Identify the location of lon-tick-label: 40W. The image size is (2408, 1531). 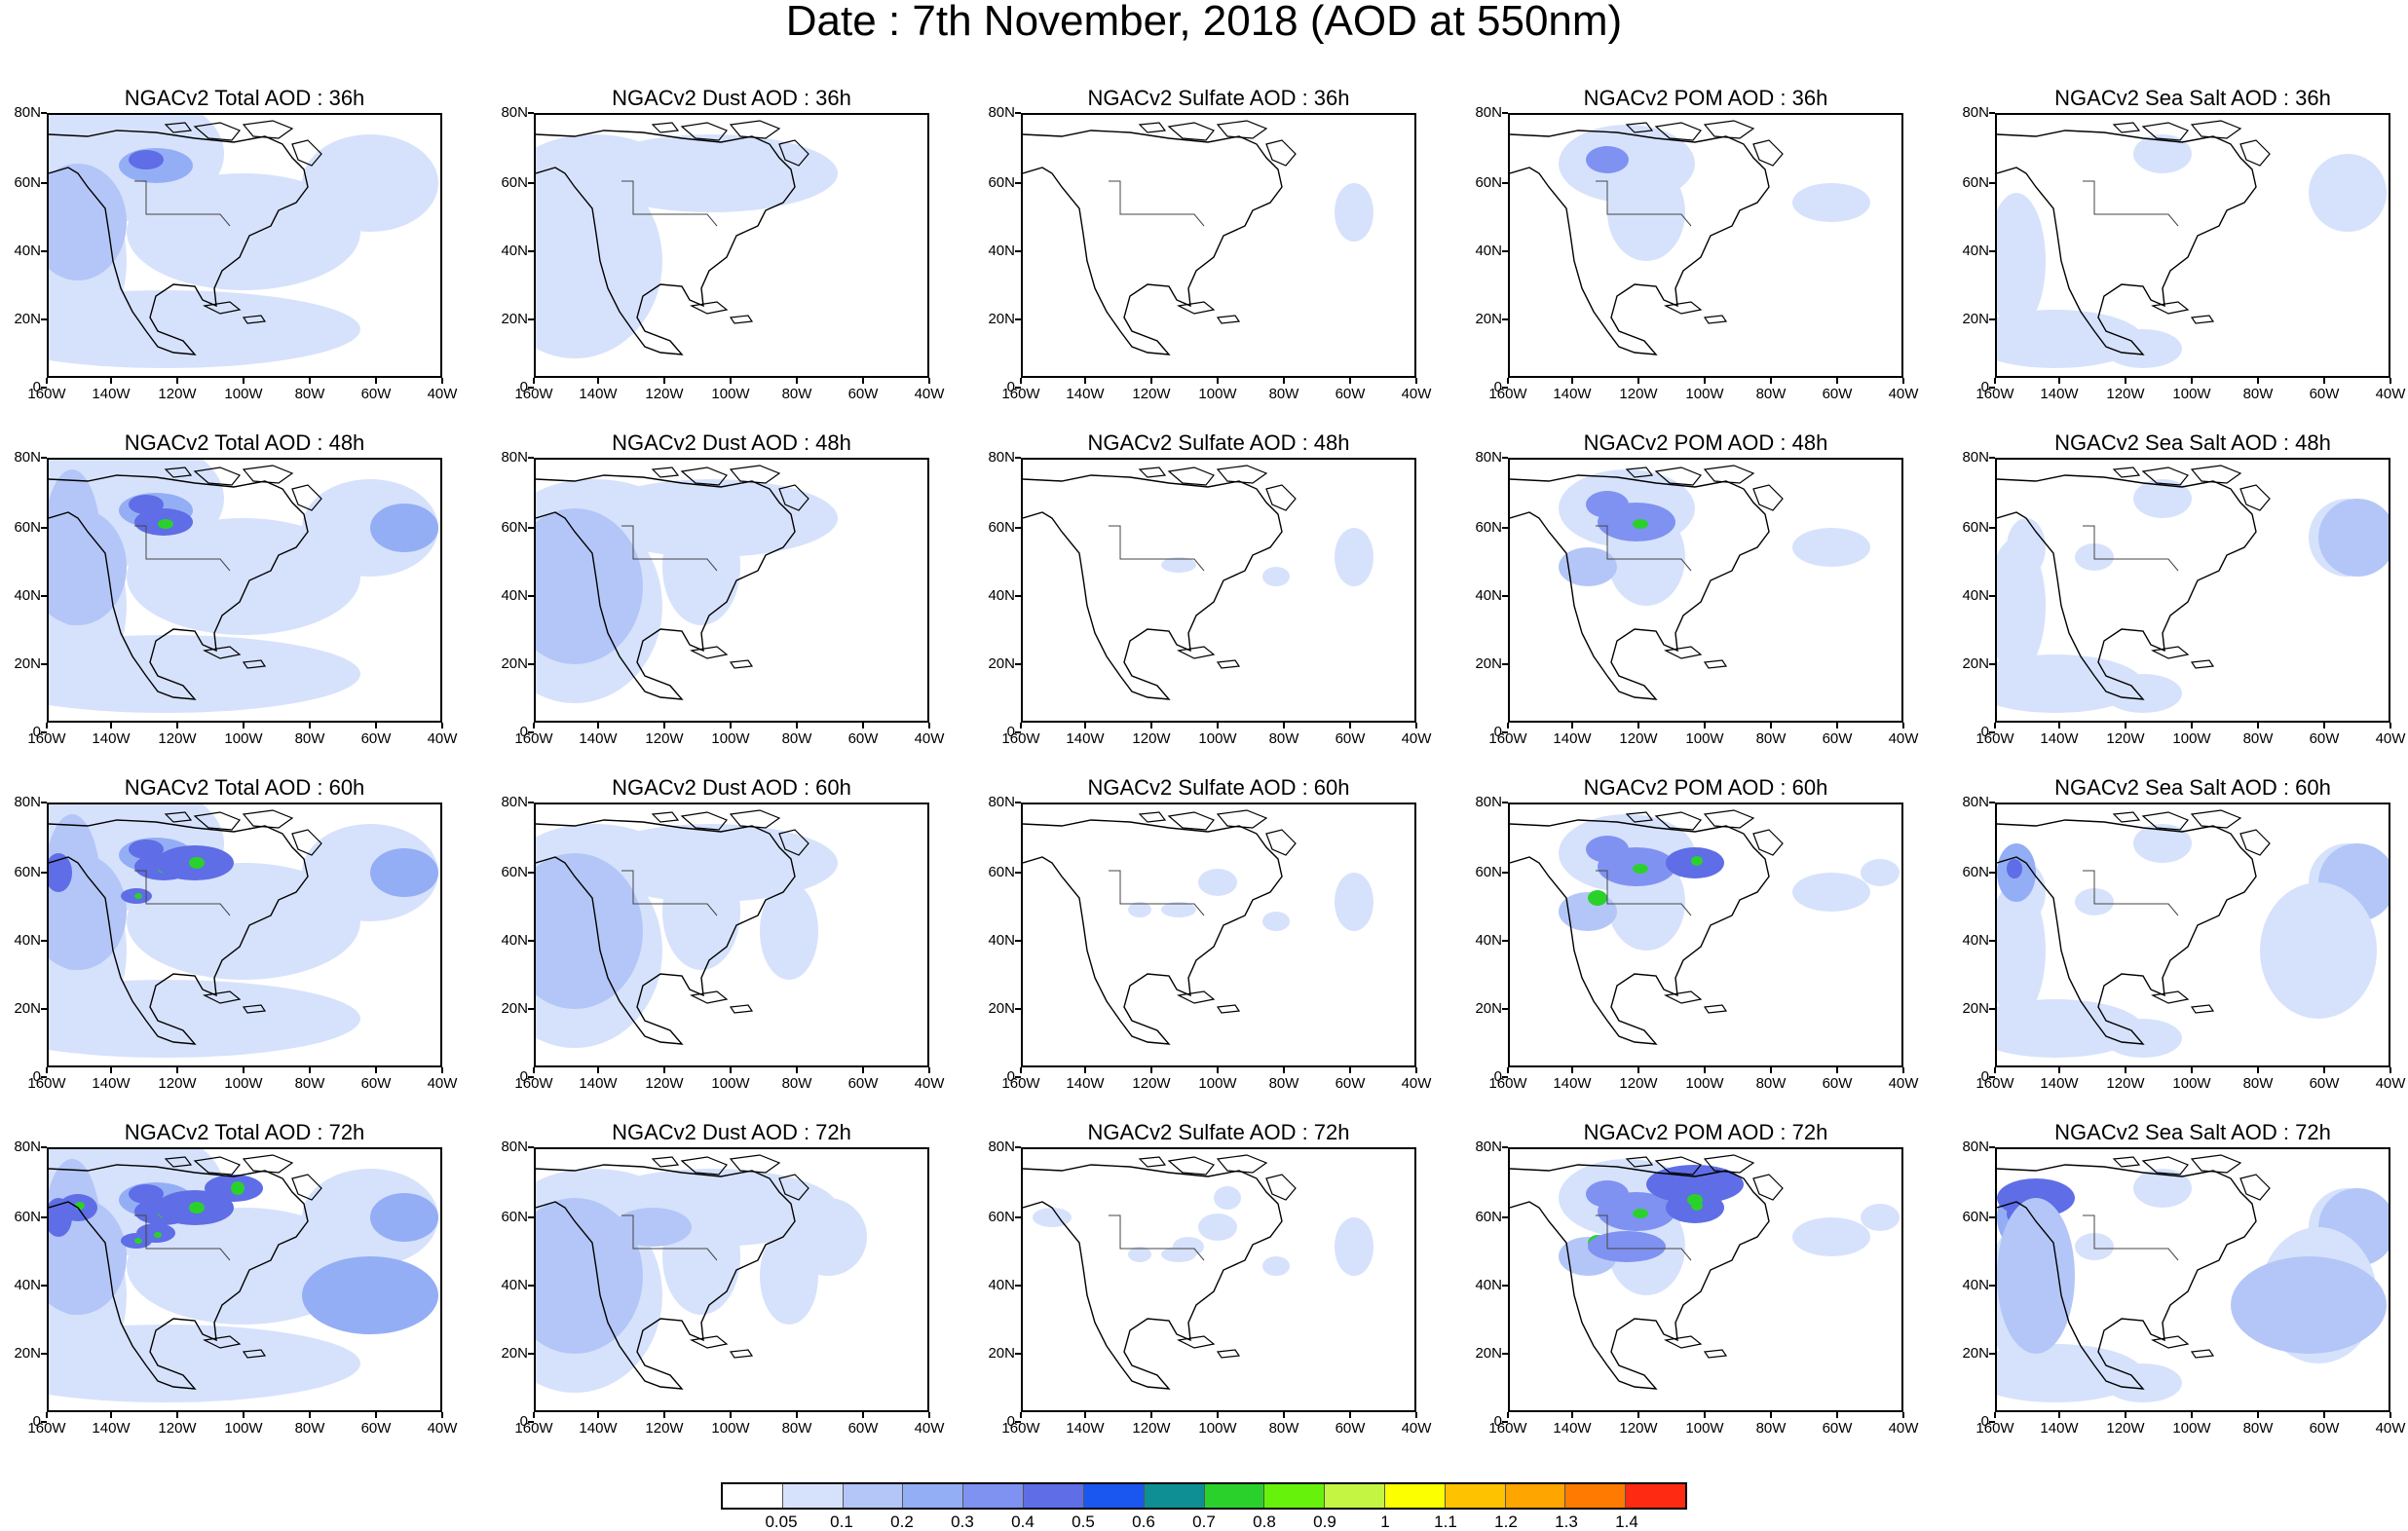
(1903, 738).